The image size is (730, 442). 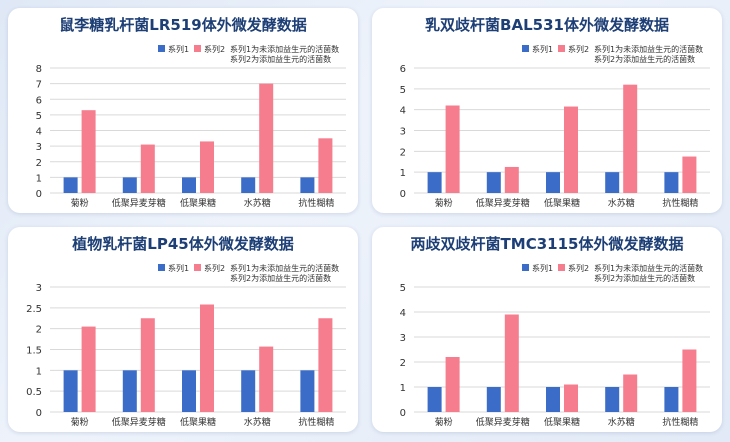 I want to click on y-tick-label: 4, so click(x=403, y=111).